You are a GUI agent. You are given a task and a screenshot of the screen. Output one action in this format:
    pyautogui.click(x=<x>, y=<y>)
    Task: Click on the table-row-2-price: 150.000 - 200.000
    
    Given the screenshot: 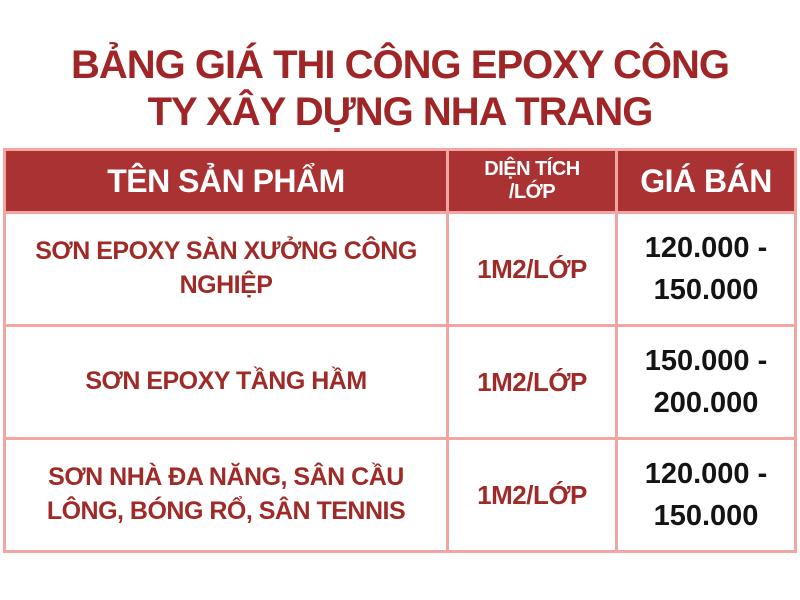 What is the action you would take?
    pyautogui.click(x=706, y=382)
    